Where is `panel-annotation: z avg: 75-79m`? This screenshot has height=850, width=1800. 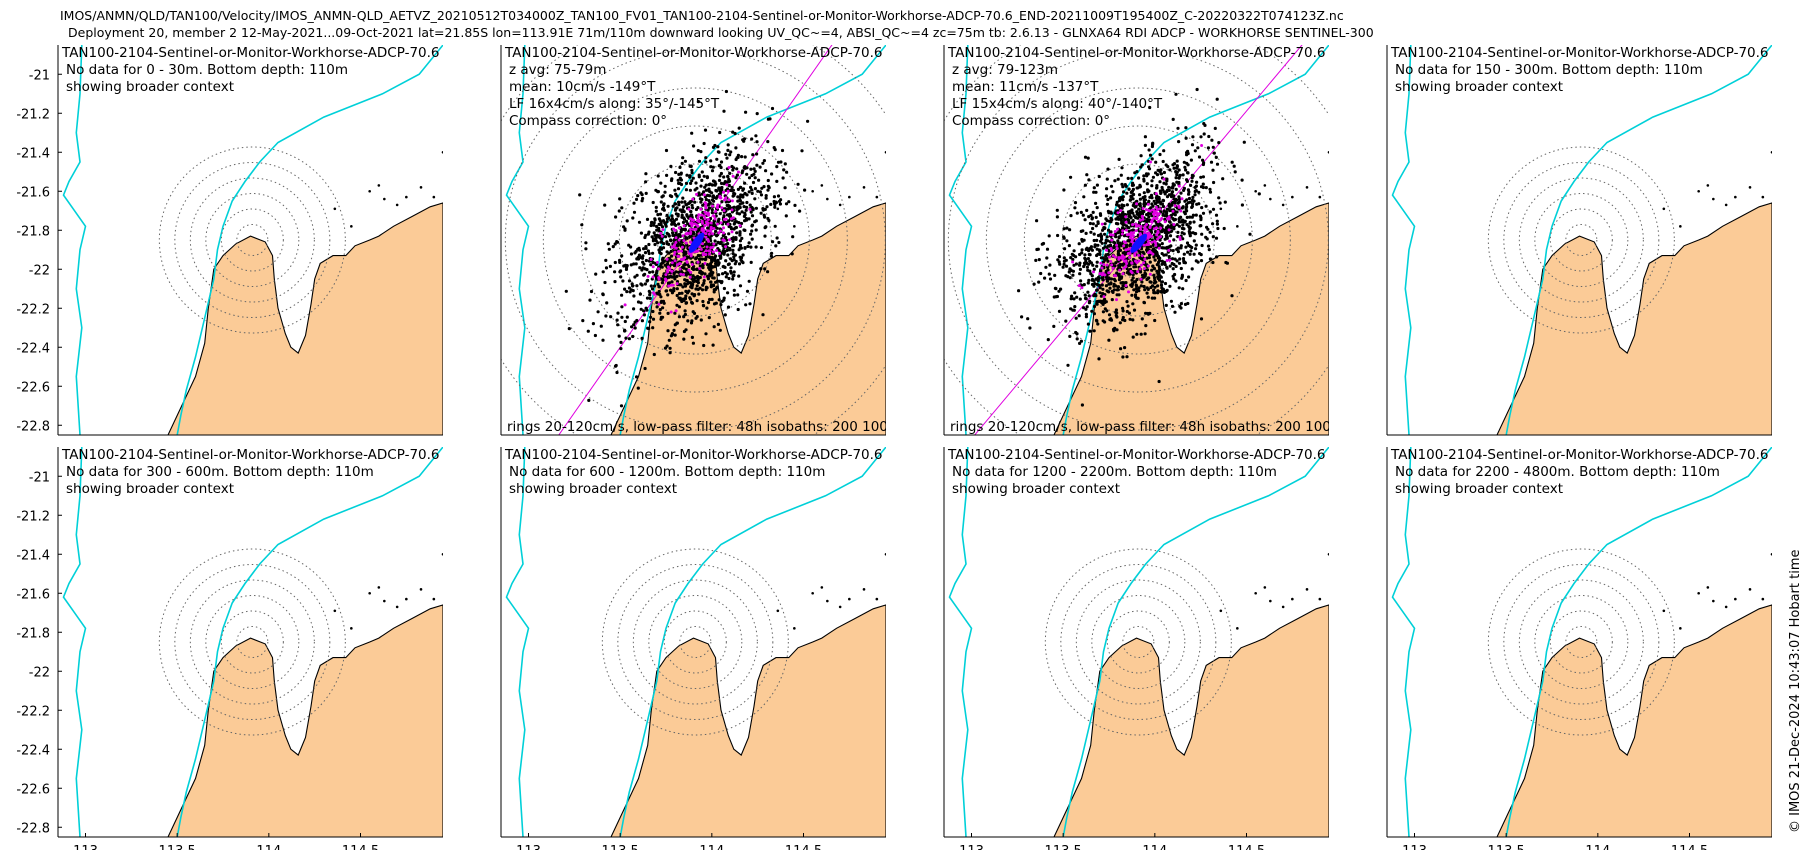 panel-annotation: z avg: 75-79m is located at coordinates (557, 70).